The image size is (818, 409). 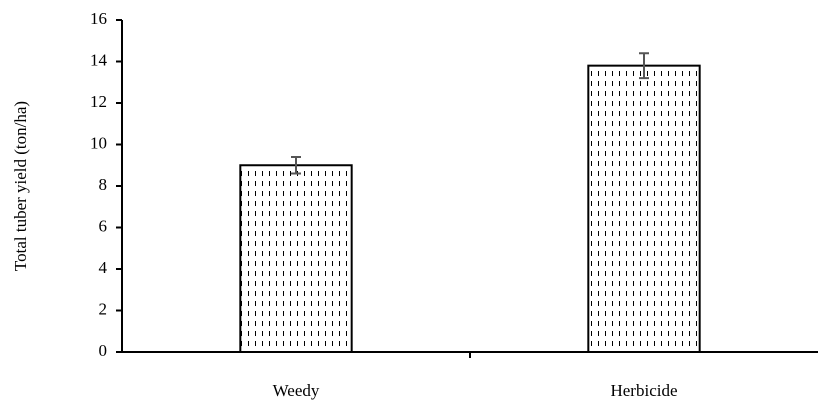 What do you see at coordinates (98, 18) in the screenshot?
I see `y-tick-label: 16` at bounding box center [98, 18].